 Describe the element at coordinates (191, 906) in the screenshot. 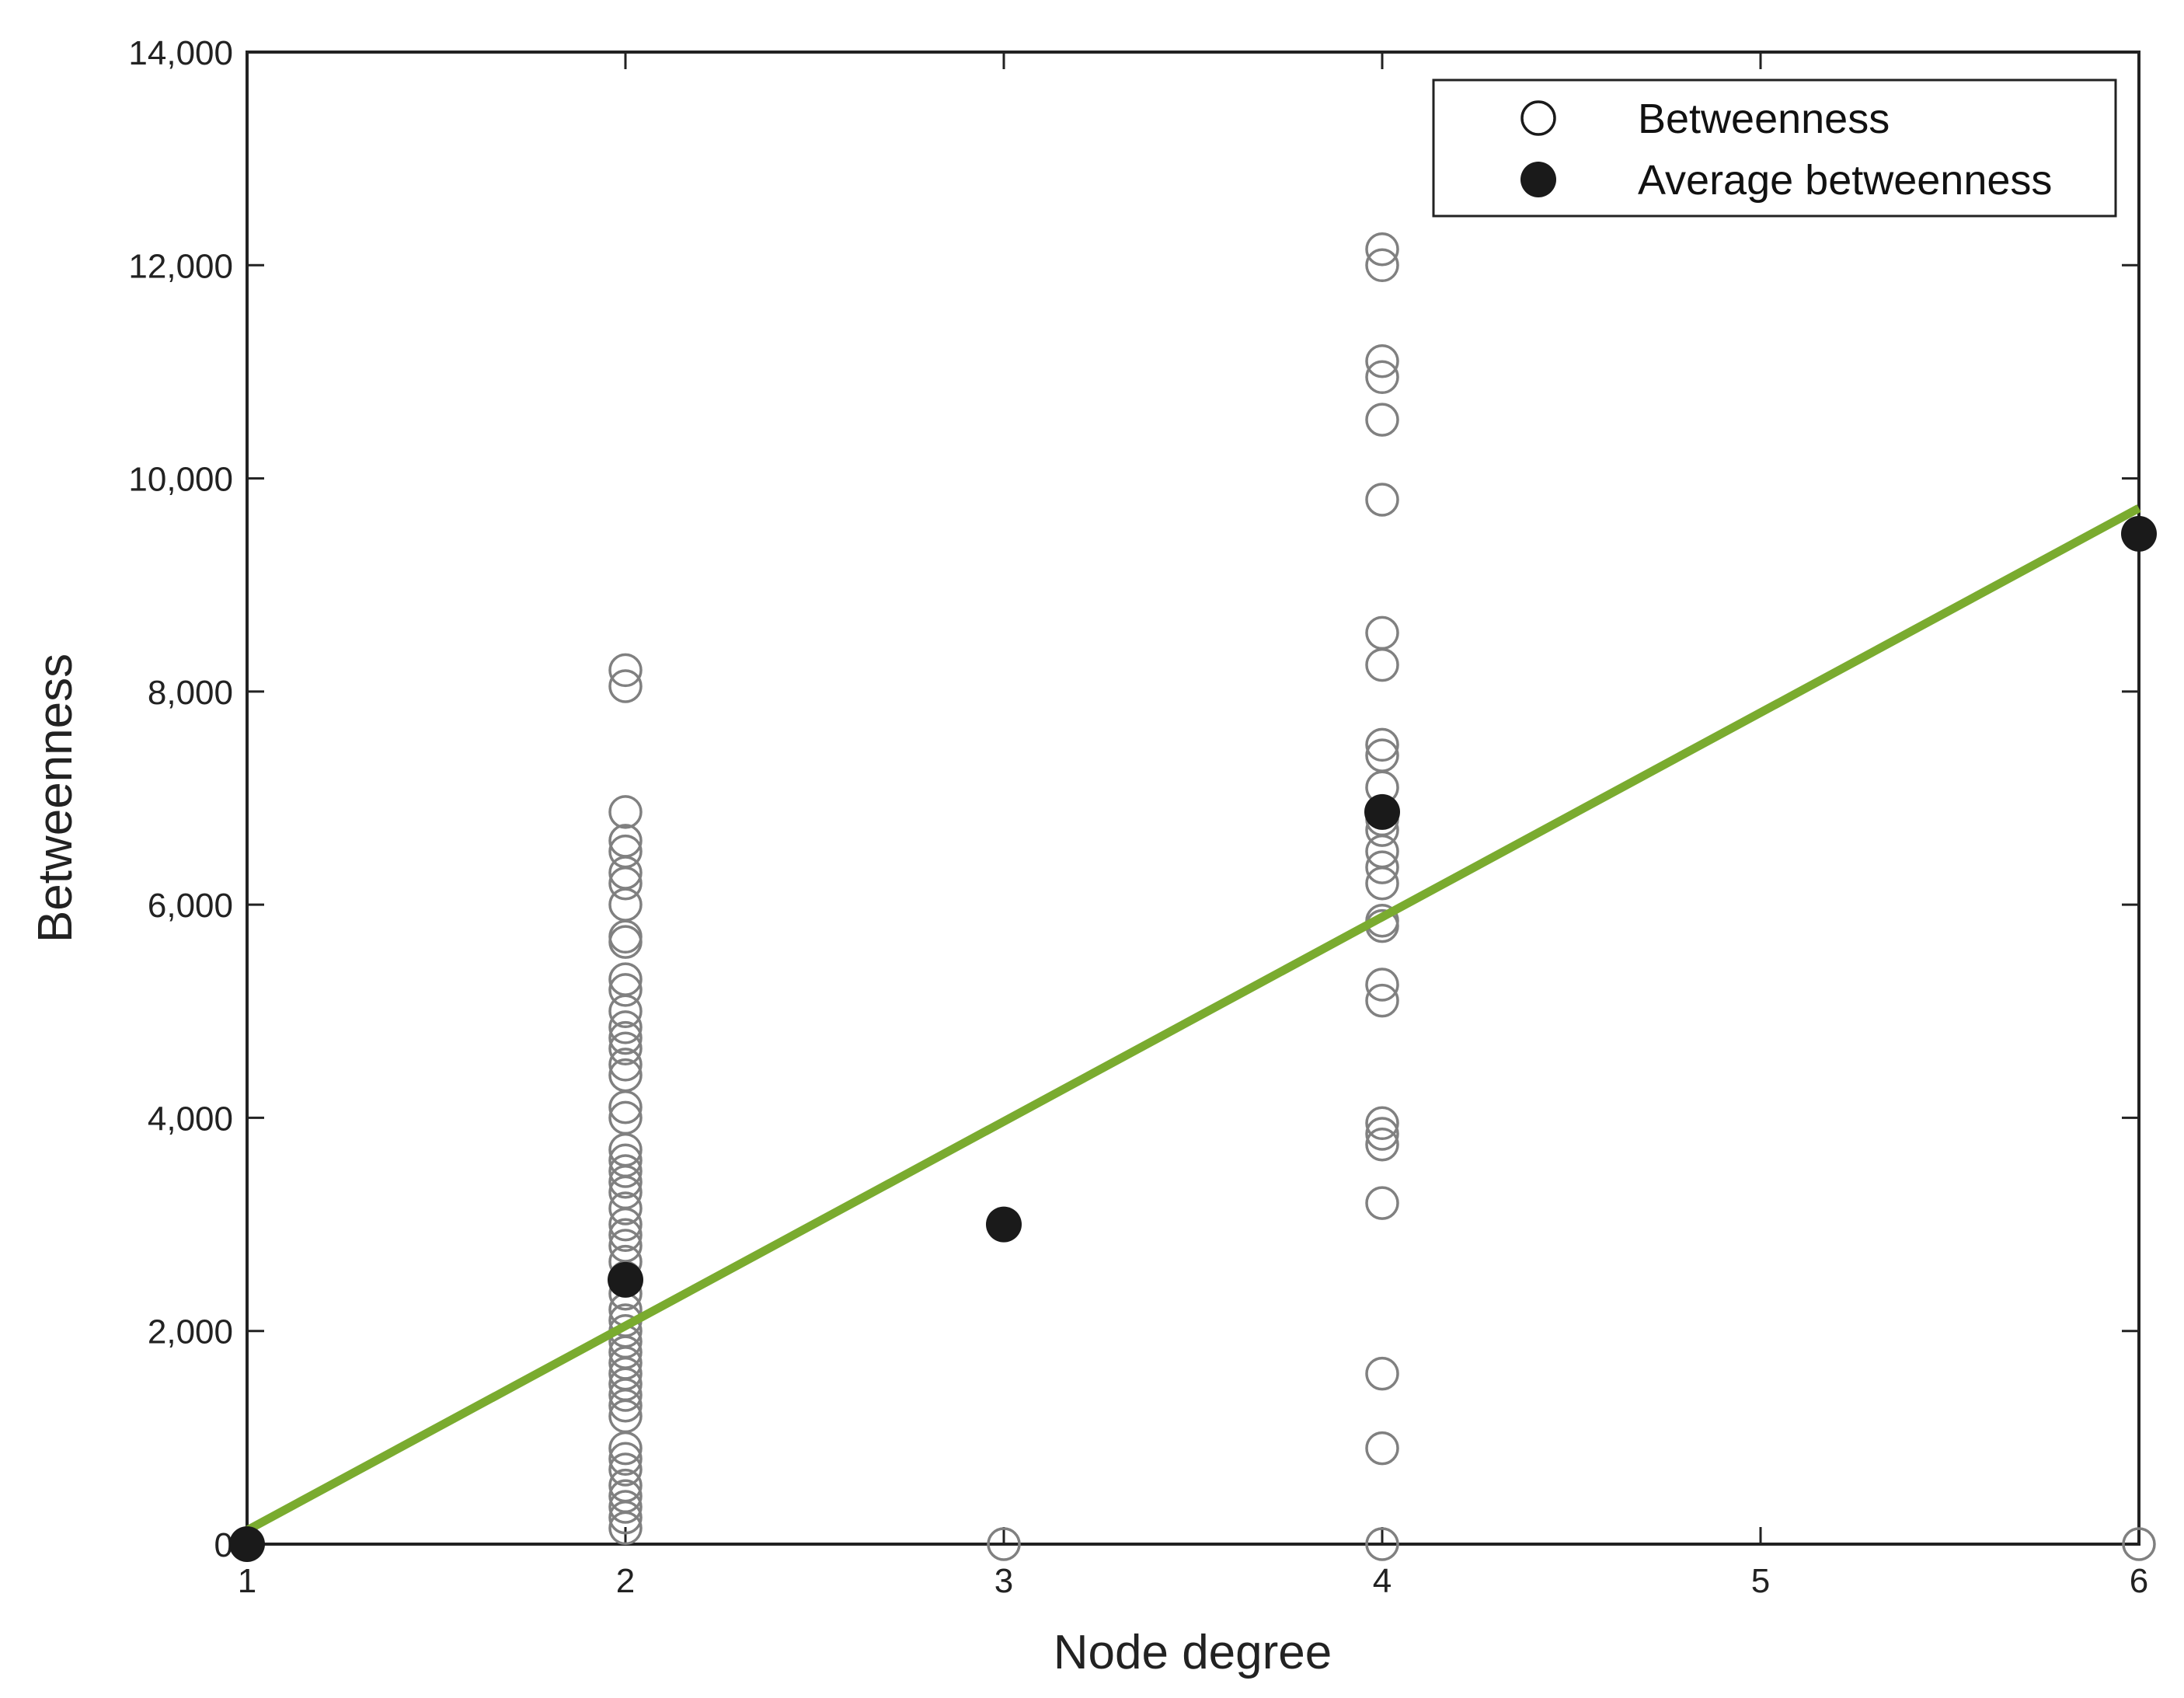

I see `y-tick-label: 6,000` at that location.